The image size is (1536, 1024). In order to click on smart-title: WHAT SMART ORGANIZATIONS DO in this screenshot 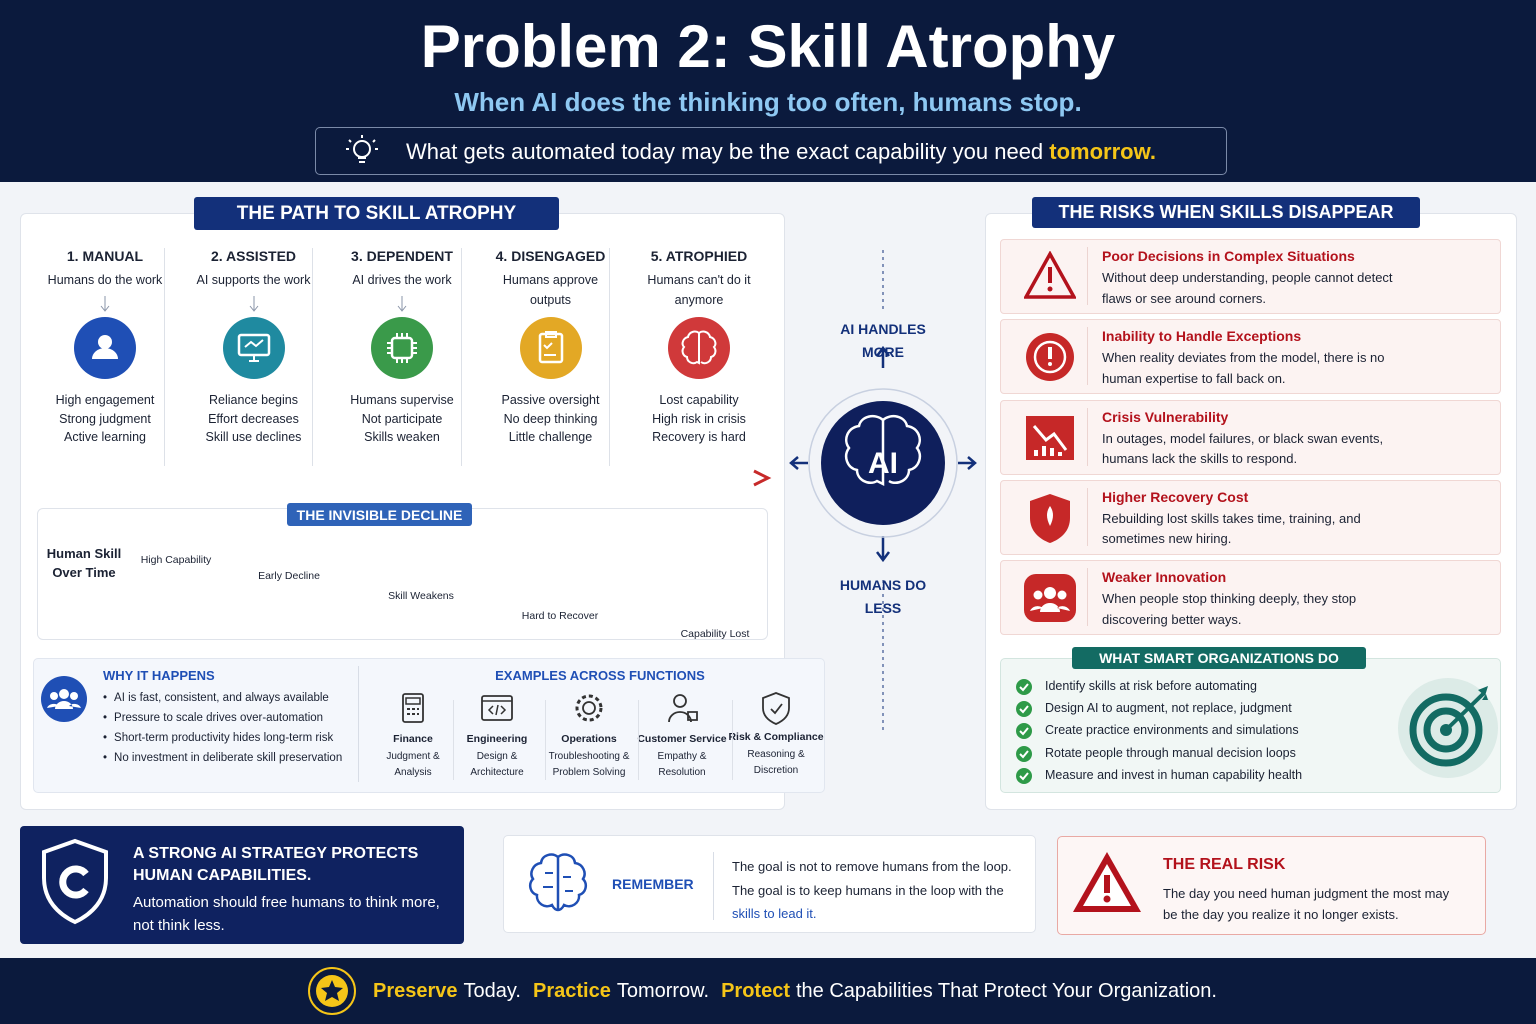, I will do `click(1219, 658)`.